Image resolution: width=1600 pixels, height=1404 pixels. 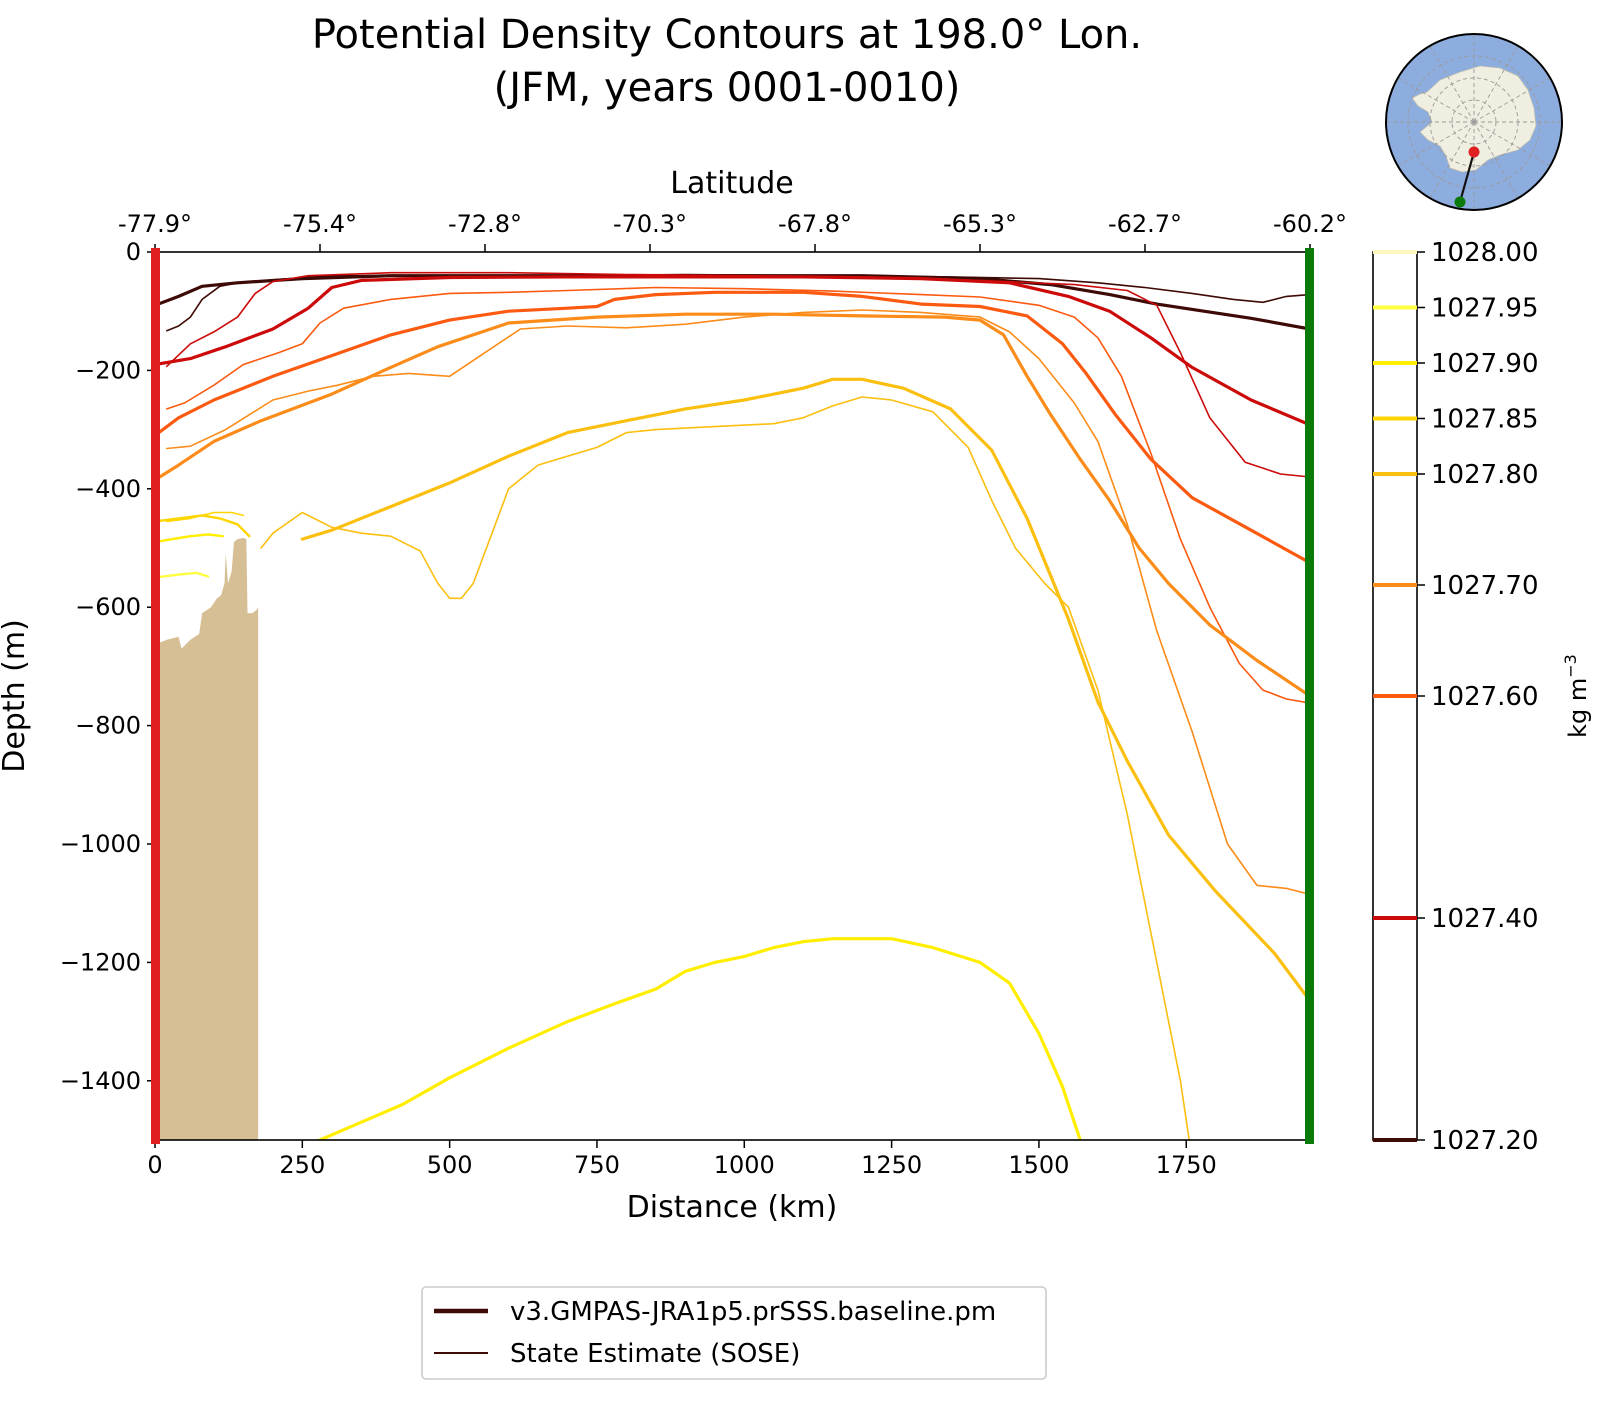 What do you see at coordinates (1485, 309) in the screenshot?
I see `colorbar-tick-label: 1027.95` at bounding box center [1485, 309].